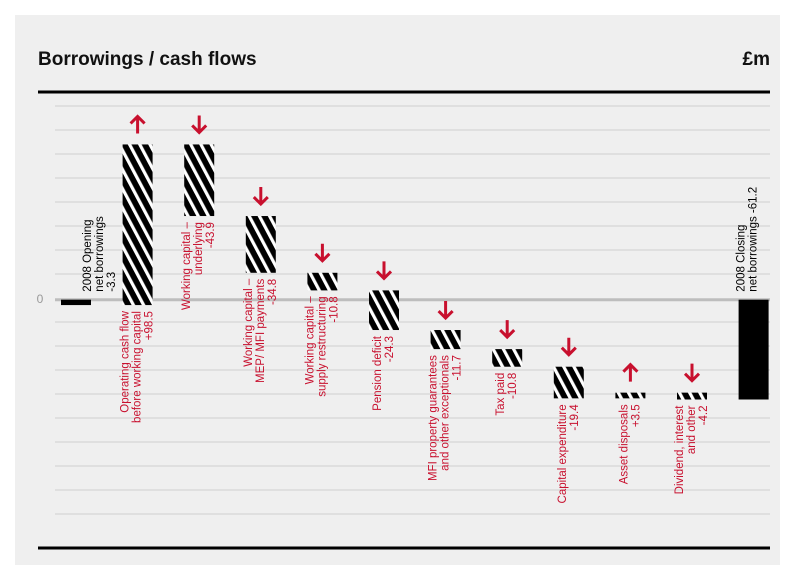  What do you see at coordinates (680, 450) in the screenshot?
I see `category-label: Dividend, interest` at bounding box center [680, 450].